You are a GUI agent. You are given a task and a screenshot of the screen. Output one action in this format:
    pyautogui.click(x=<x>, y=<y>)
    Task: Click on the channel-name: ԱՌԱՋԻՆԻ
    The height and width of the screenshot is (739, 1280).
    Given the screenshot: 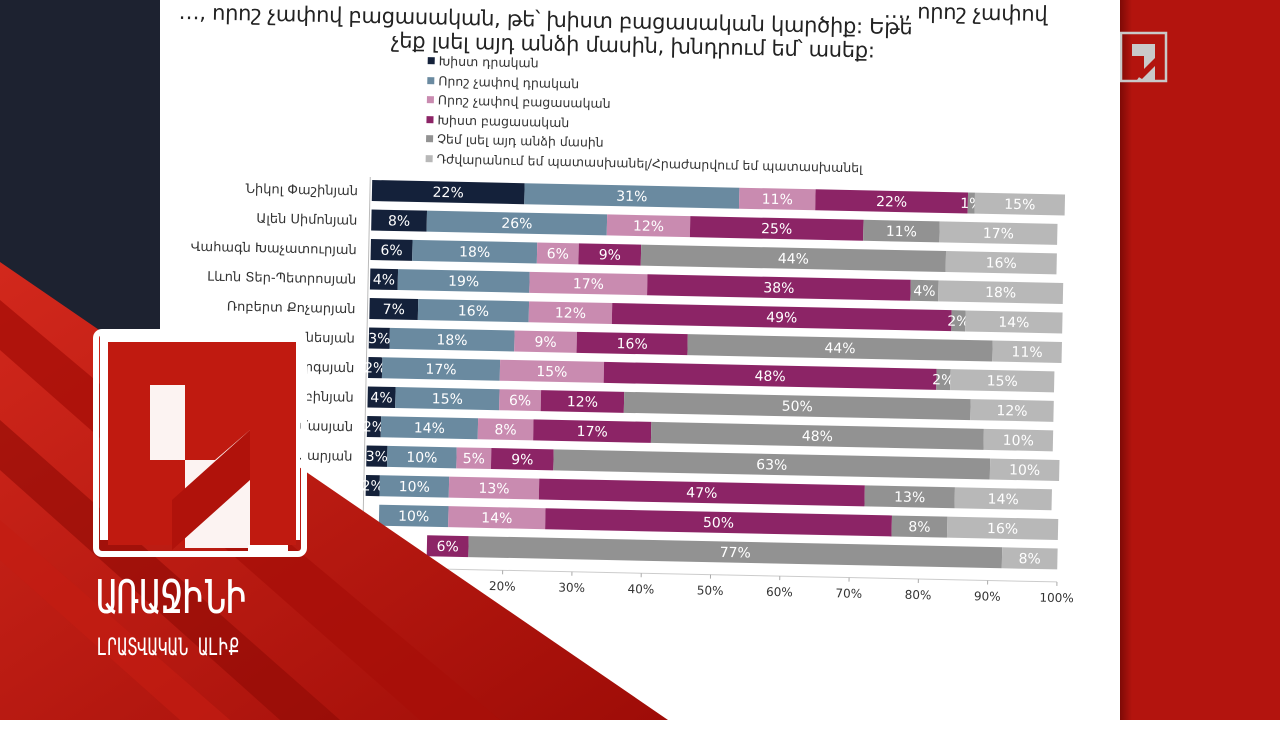 What is the action you would take?
    pyautogui.click(x=171, y=597)
    